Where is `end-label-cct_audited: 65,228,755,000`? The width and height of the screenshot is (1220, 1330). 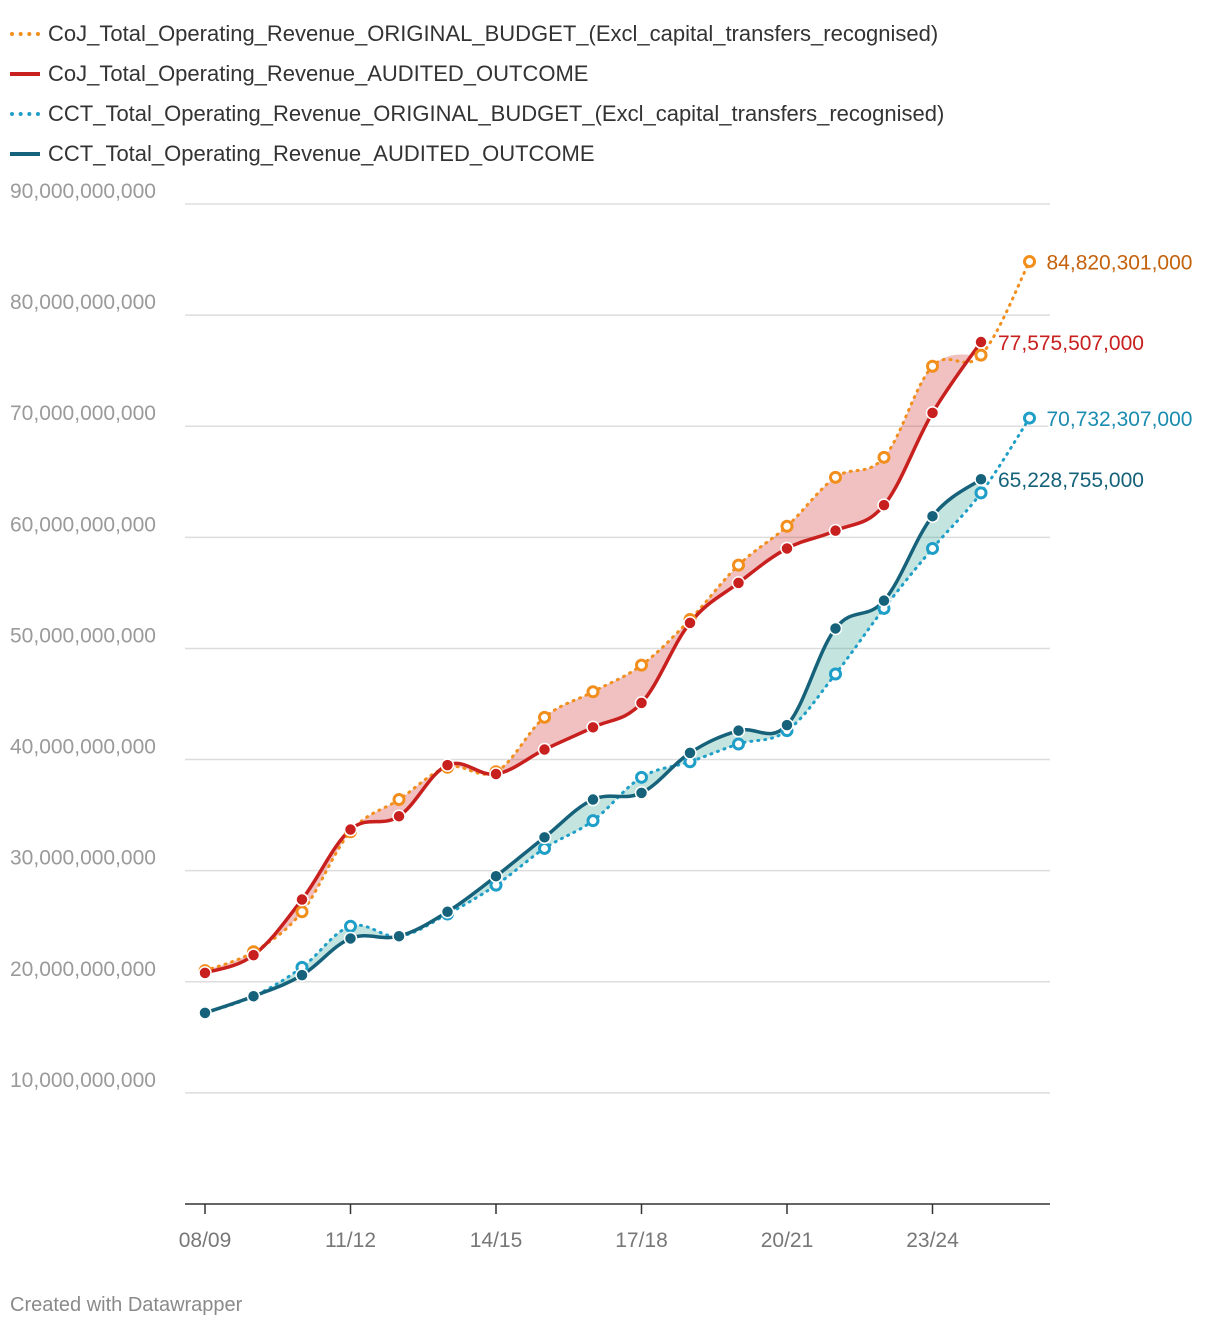 end-label-cct_audited: 65,228,755,000 is located at coordinates (1071, 480).